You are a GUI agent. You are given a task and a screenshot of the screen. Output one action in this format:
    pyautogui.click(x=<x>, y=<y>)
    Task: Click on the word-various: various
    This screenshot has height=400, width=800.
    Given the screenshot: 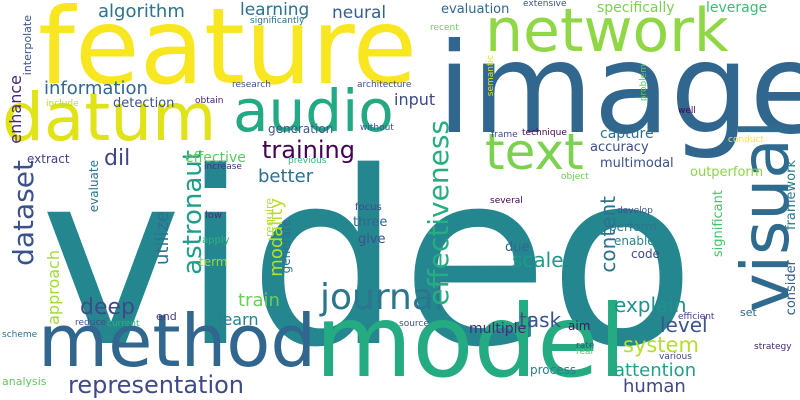 What is the action you would take?
    pyautogui.click(x=675, y=357)
    